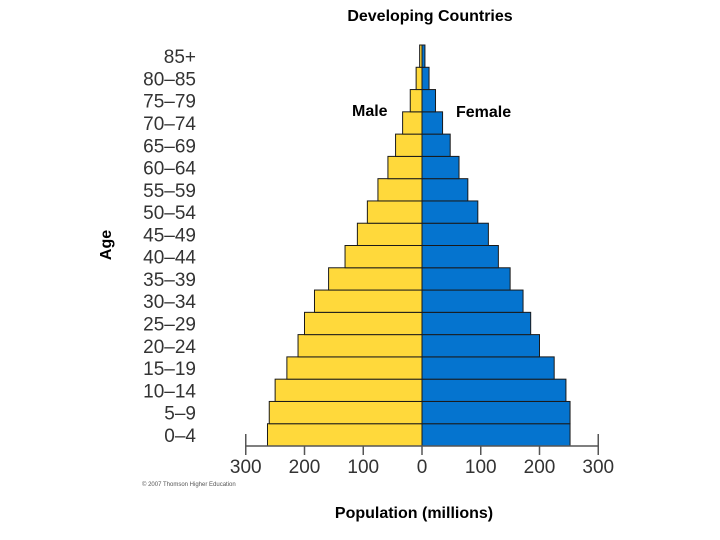 This screenshot has height=540, width=720. Describe the element at coordinates (494, 390) in the screenshot. I see `female-bar-10–14` at that location.